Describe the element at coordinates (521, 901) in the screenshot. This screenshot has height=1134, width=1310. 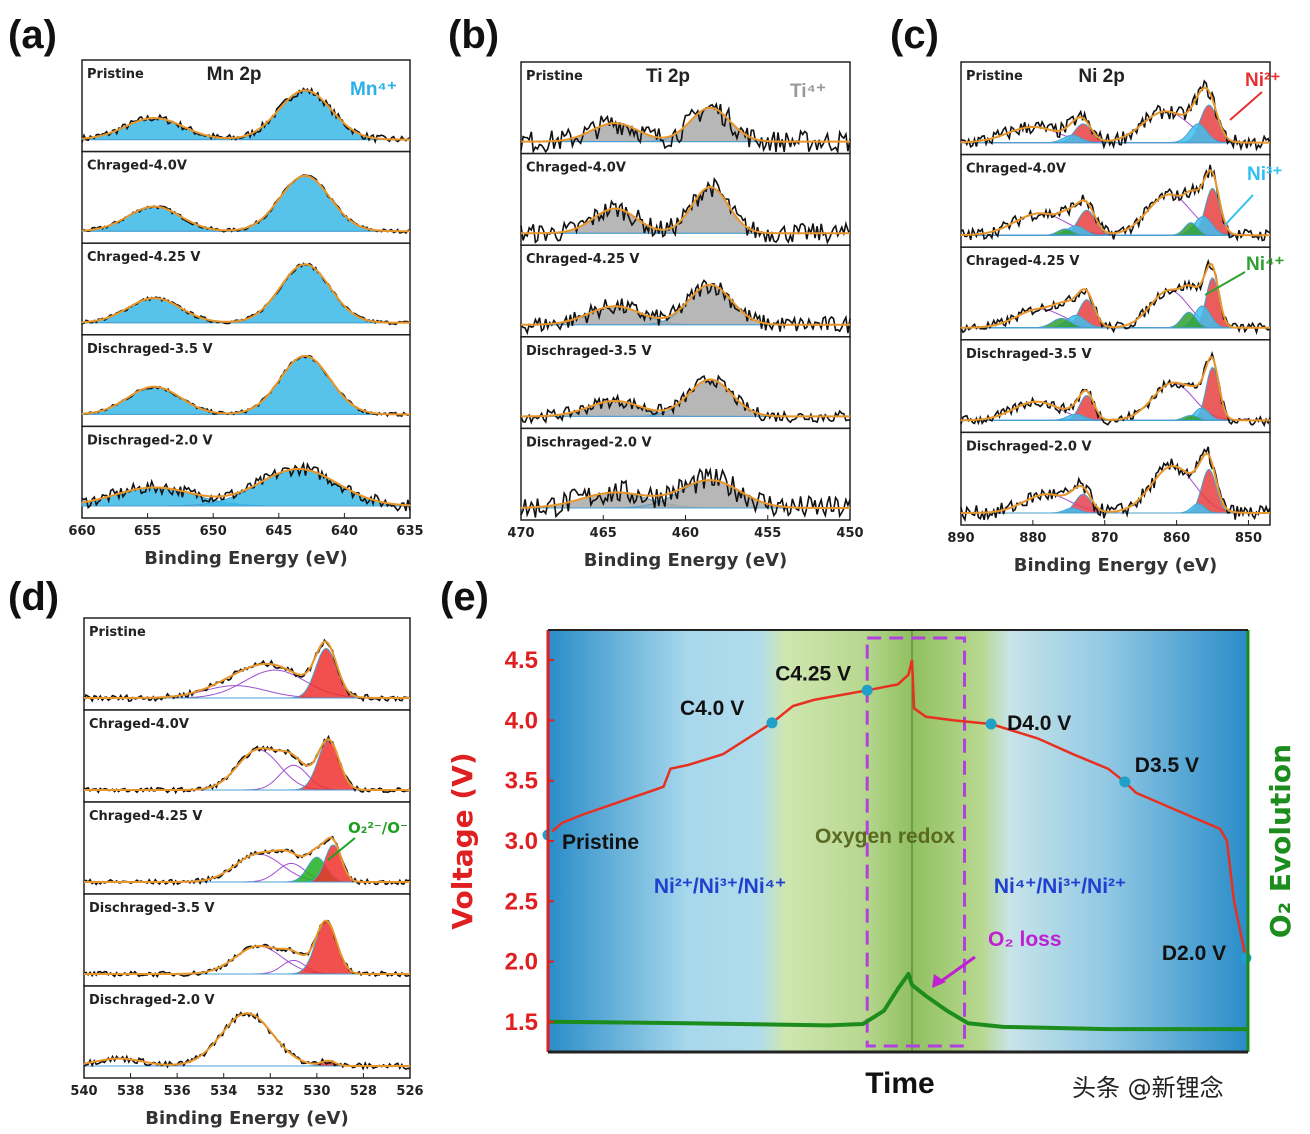
I see `y-tick-label: 2.5` at that location.